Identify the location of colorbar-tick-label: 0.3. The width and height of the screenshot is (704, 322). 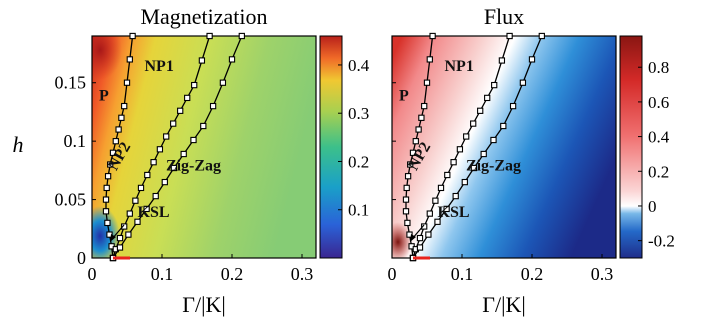
(358, 113).